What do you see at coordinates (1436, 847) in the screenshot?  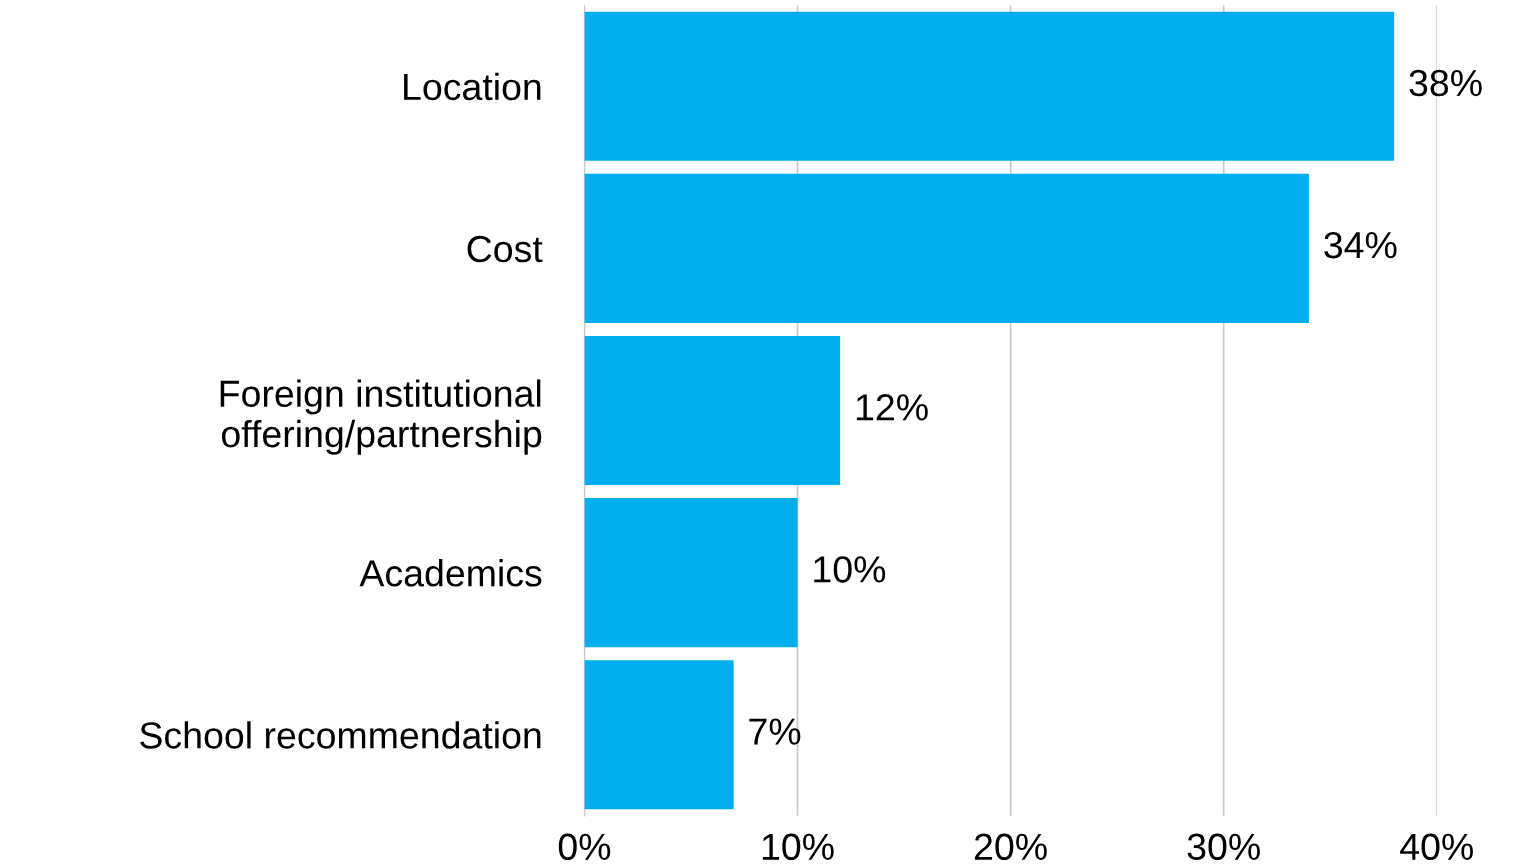 I see `x-tick-label: 40%` at bounding box center [1436, 847].